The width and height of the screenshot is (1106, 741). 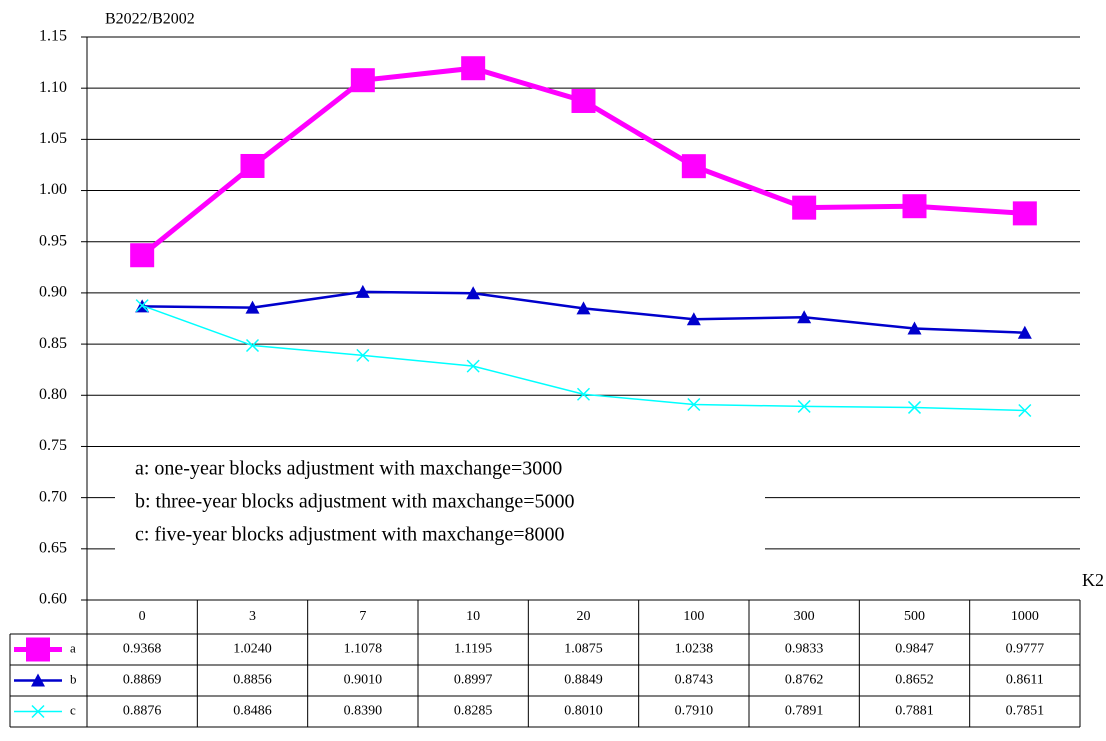 What do you see at coordinates (694, 649) in the screenshot?
I see `table-cell: 1.0238` at bounding box center [694, 649].